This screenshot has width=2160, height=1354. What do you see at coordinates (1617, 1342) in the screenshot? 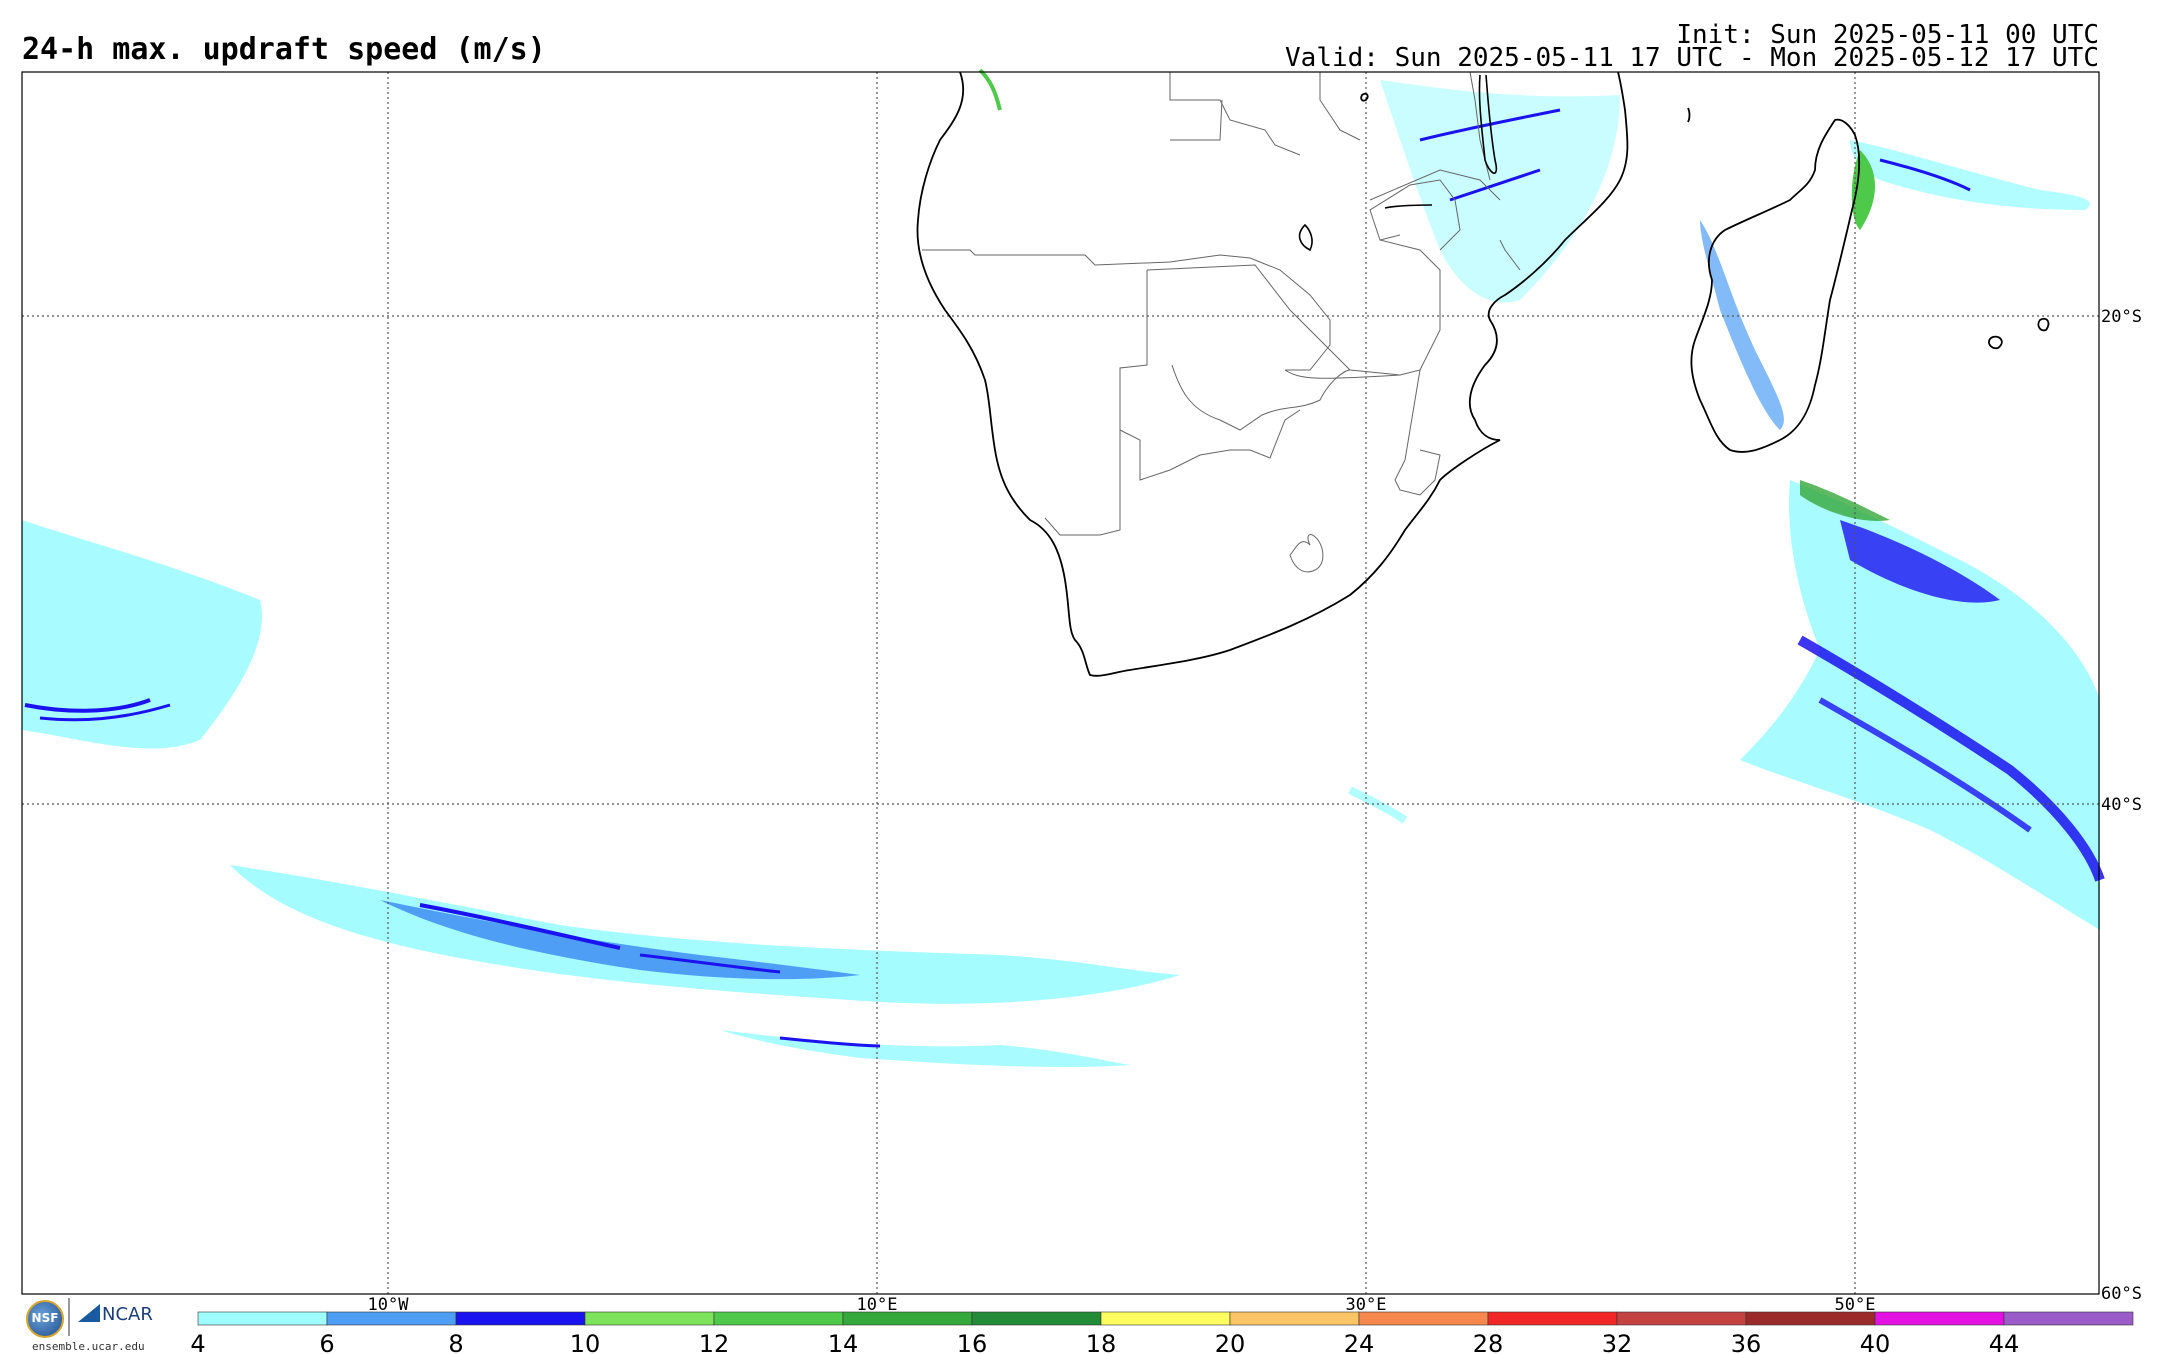
I see `colorbar-tick-label: 32` at bounding box center [1617, 1342].